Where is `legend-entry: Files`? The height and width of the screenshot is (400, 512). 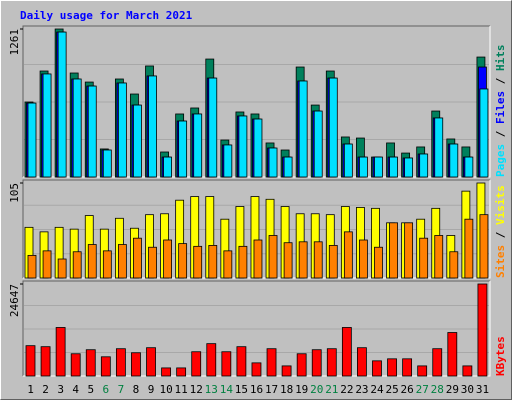
legend-entry: Files is located at coordinates (500, 107).